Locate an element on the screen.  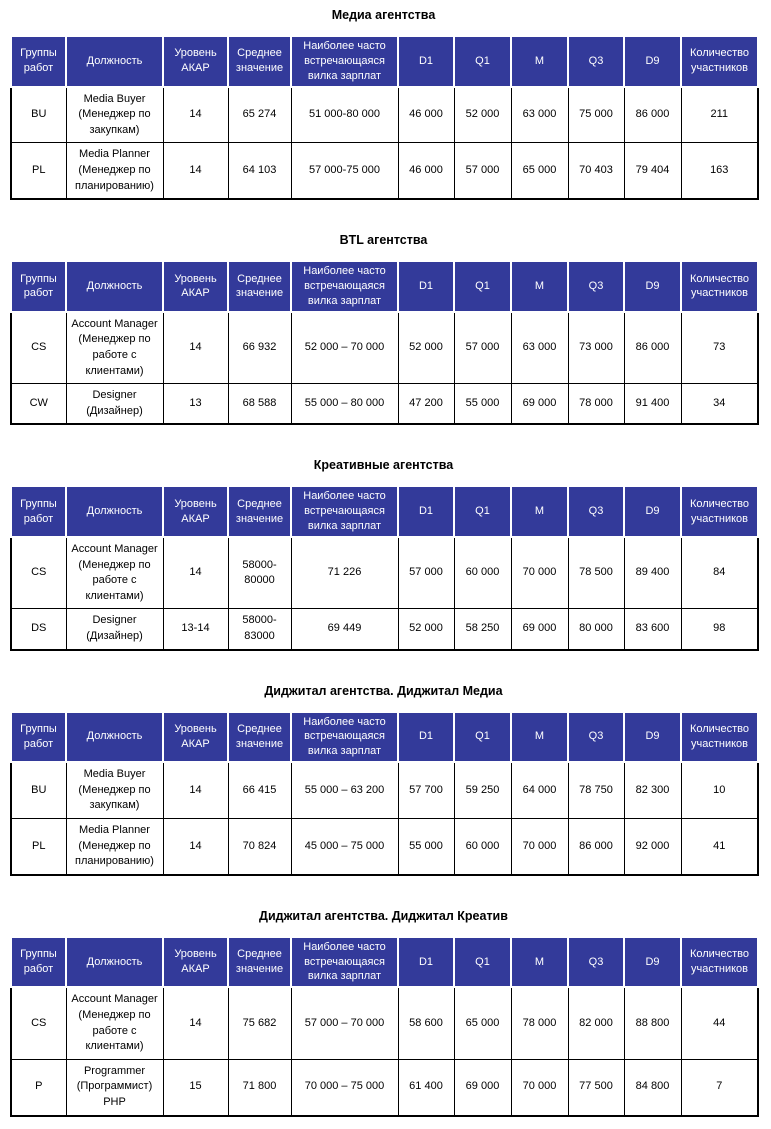
table-cell: 57 700 is located at coordinates (426, 790).